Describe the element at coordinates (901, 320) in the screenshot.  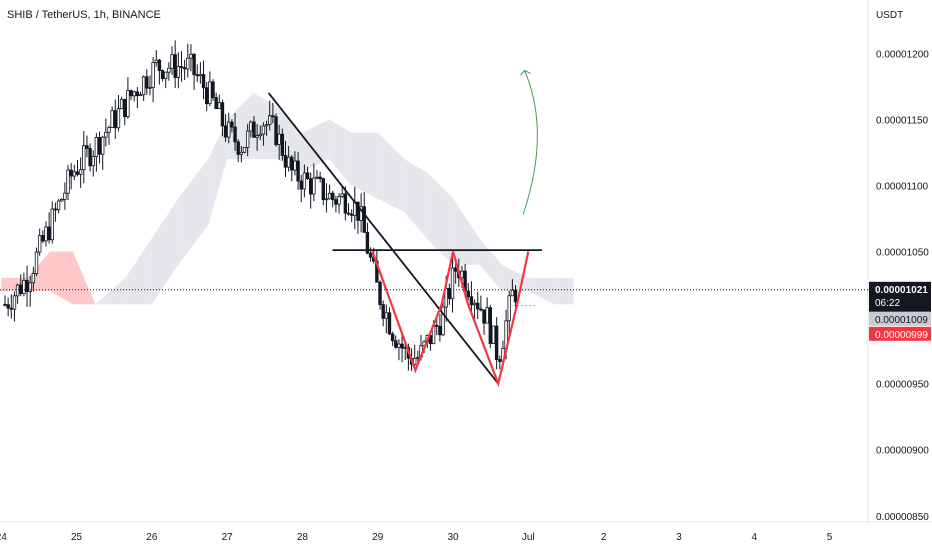
I see `price-label: 0.00001009` at that location.